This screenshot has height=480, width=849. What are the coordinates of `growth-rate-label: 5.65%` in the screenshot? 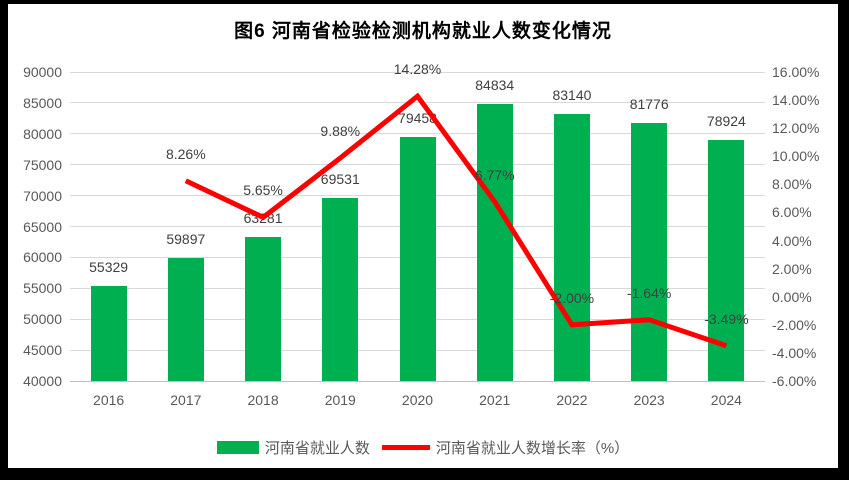 It's located at (263, 190).